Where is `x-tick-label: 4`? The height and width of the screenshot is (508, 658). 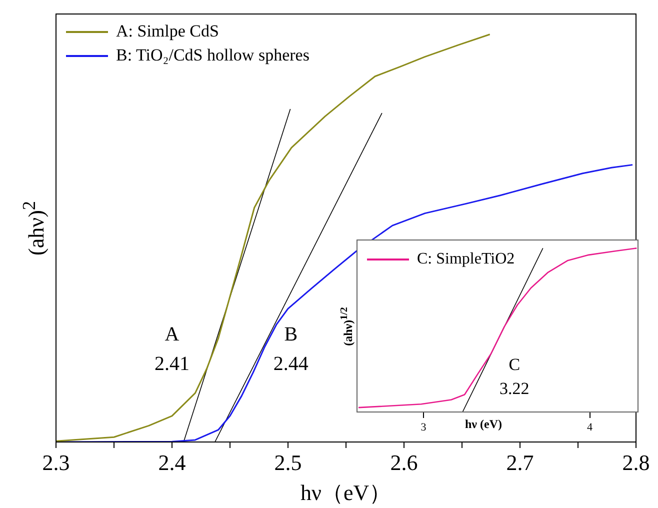 x-tick-label: 4 is located at coordinates (590, 427).